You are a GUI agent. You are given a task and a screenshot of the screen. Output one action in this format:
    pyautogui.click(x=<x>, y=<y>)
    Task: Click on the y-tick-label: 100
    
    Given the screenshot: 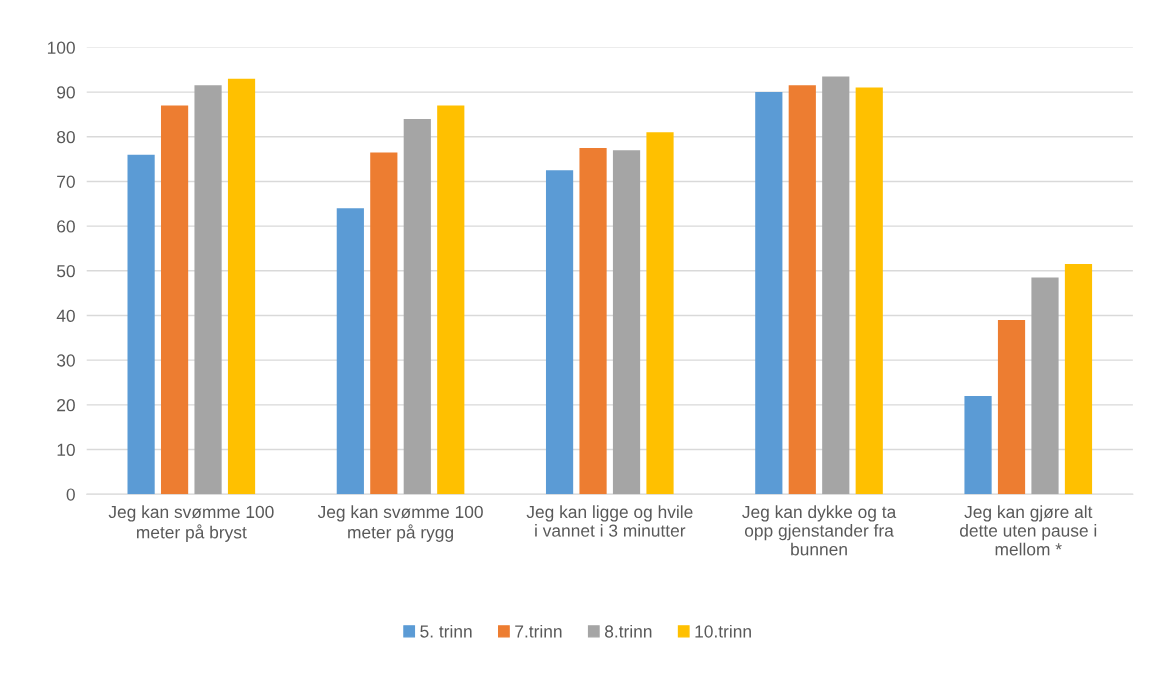 What is the action you would take?
    pyautogui.click(x=61, y=47)
    